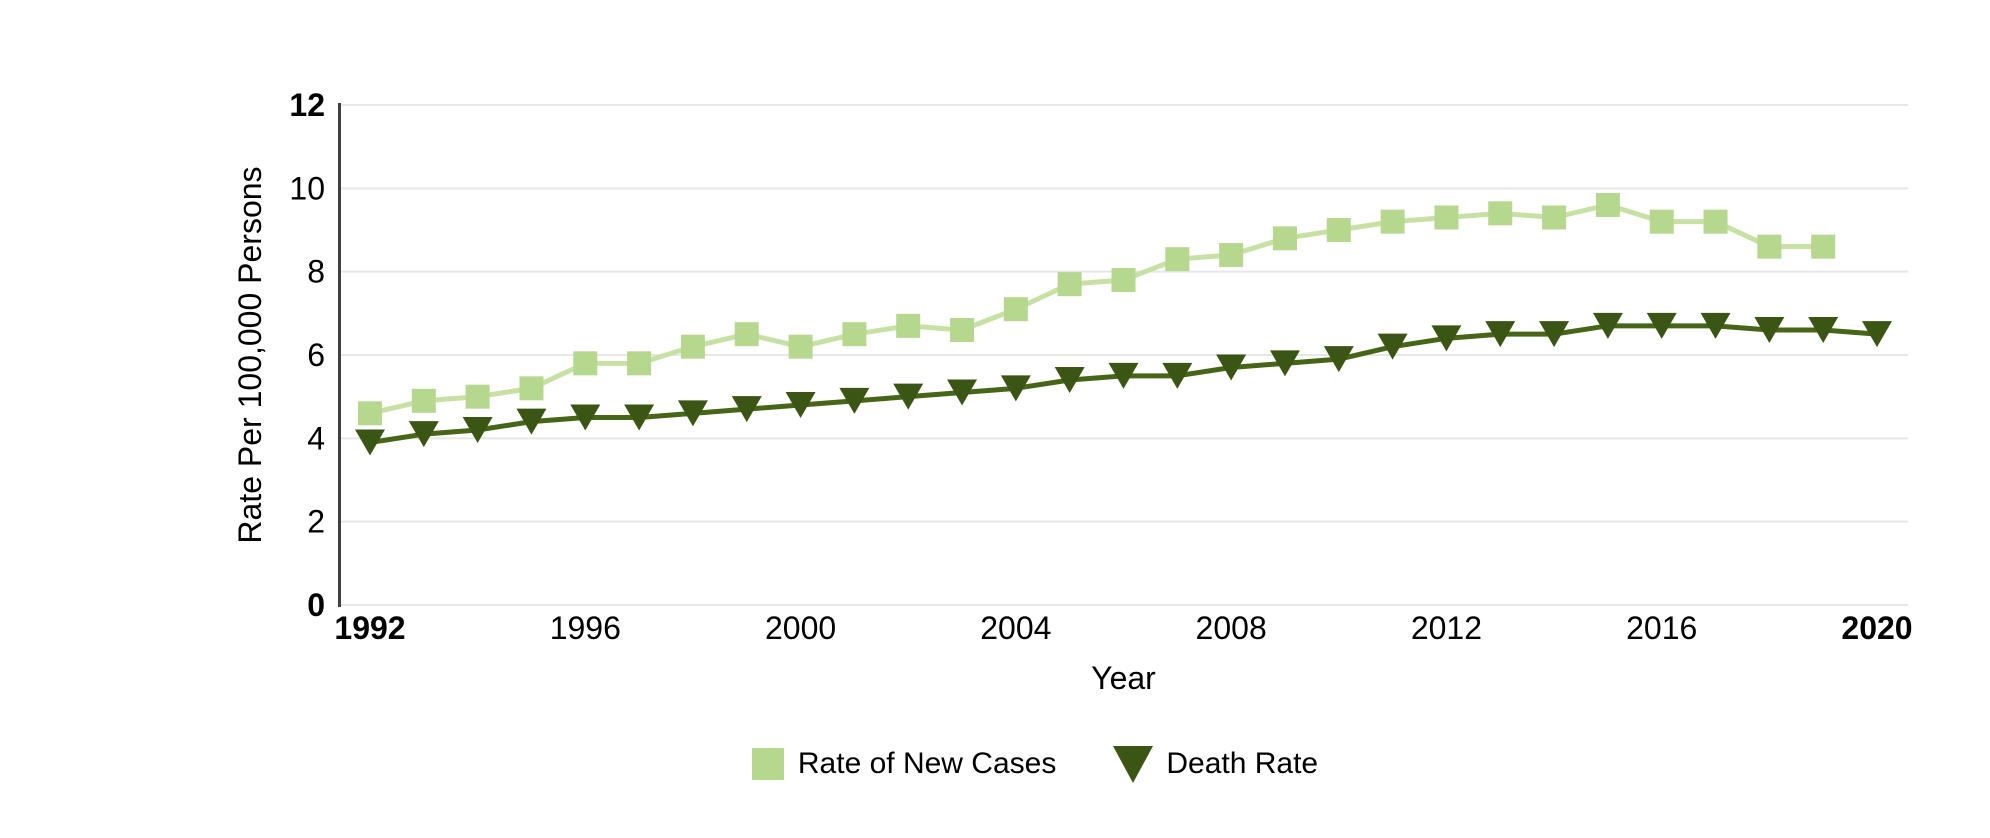 The image size is (1990, 838). What do you see at coordinates (1015, 628) in the screenshot?
I see `x-tick-label-2004: 2004` at bounding box center [1015, 628].